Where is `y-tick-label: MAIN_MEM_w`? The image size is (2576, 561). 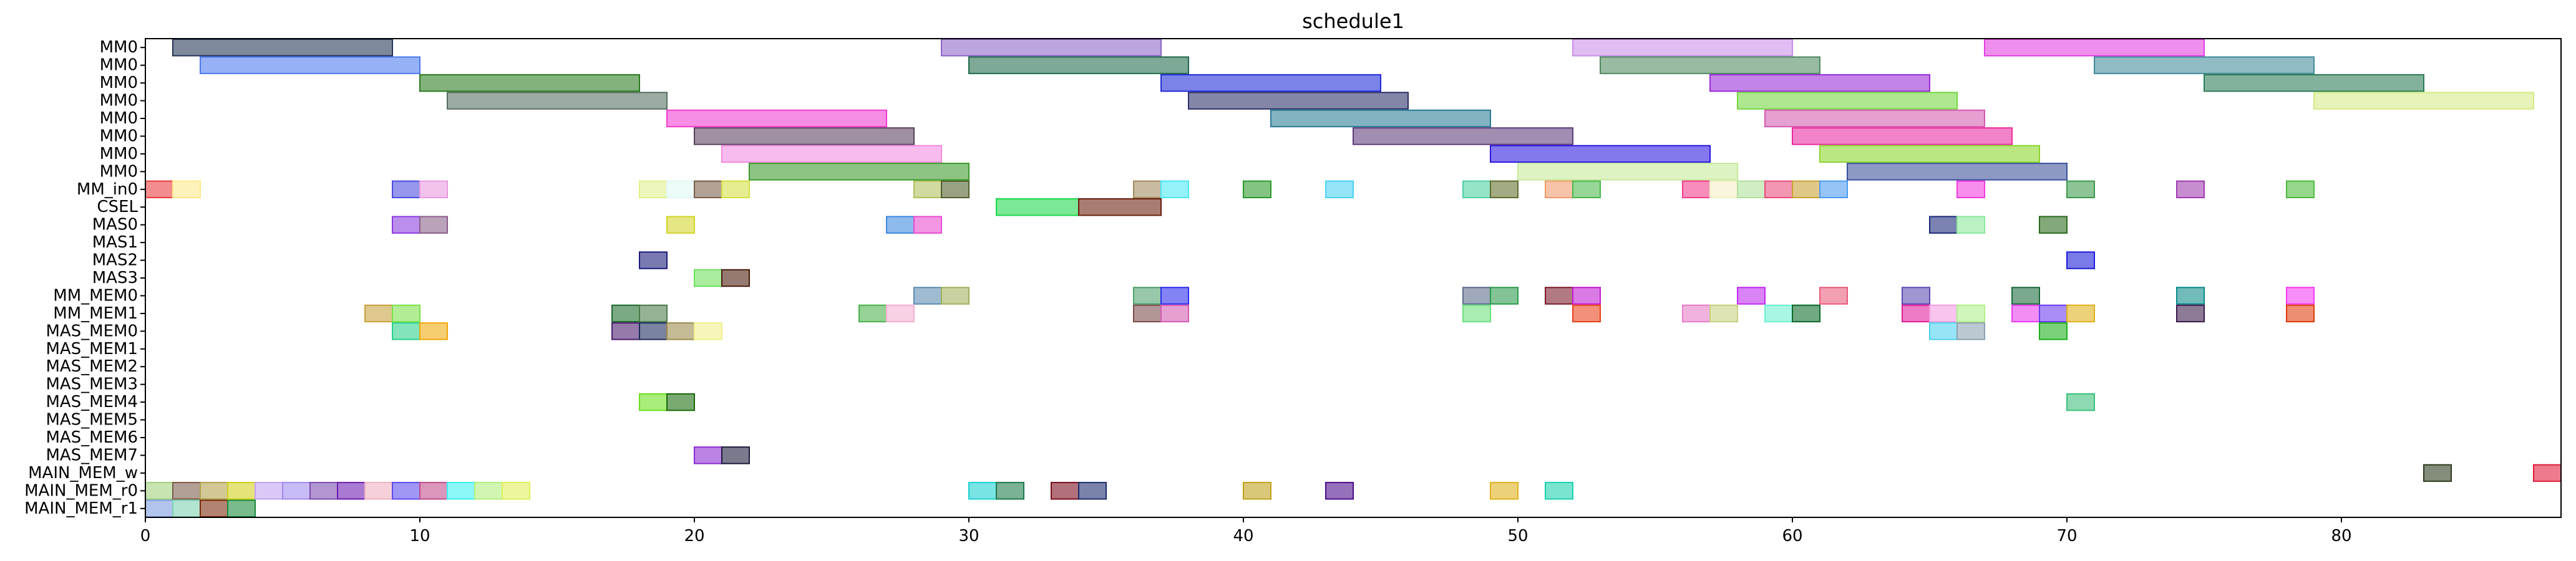
y-tick-label: MAIN_MEM_w is located at coordinates (83, 473).